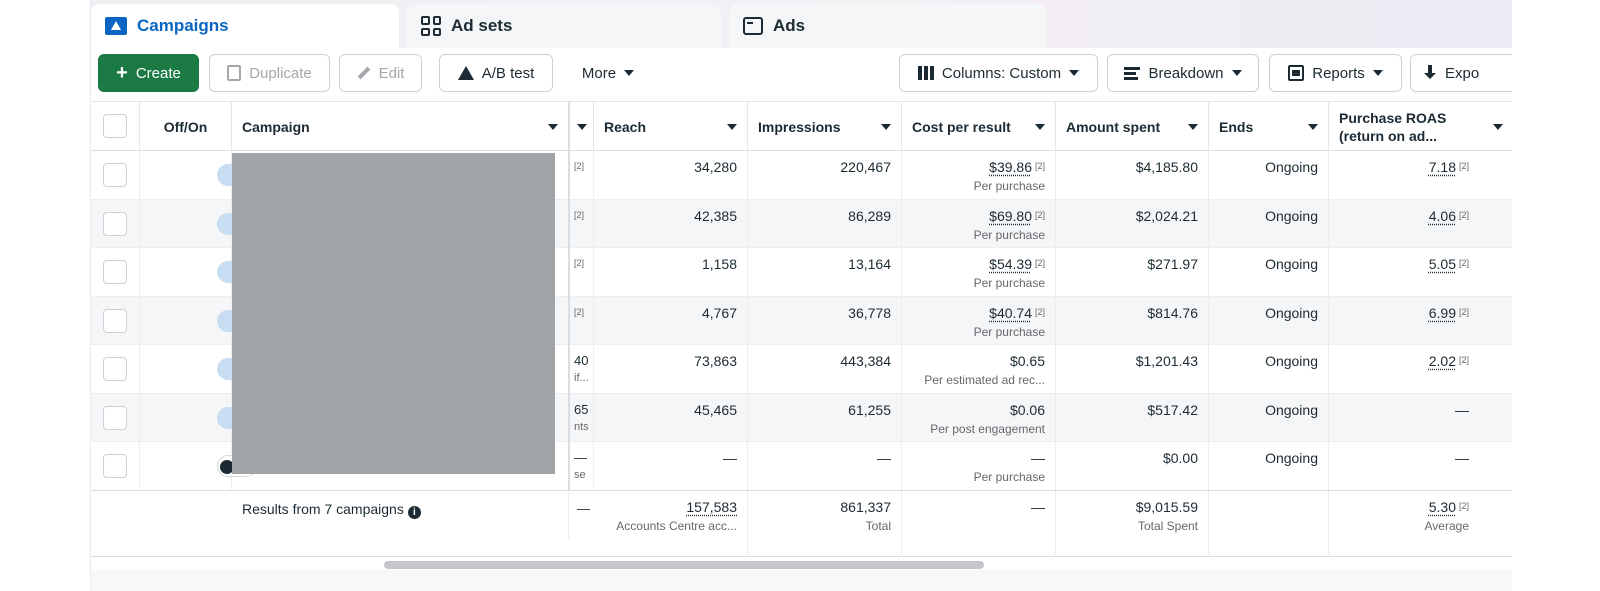 This screenshot has width=1600, height=591. I want to click on summary-spent: $9,015.59 Total Spent, so click(1132, 524).